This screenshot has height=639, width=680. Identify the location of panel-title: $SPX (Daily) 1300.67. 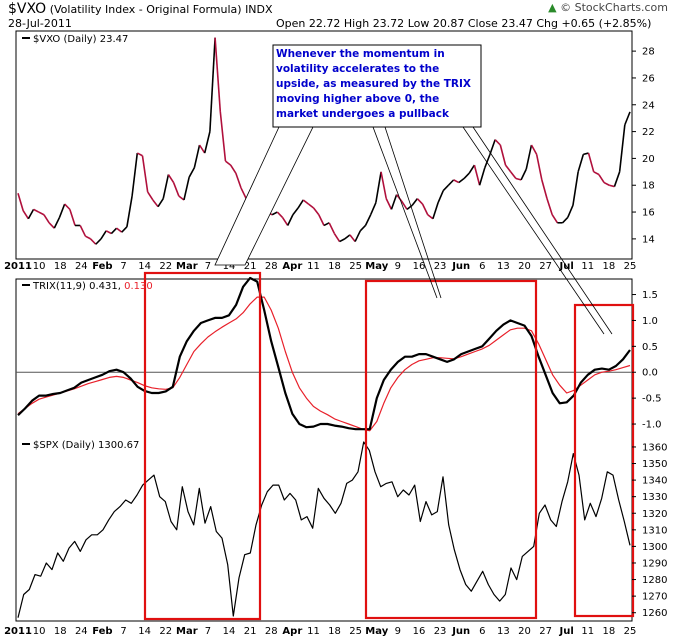
(86, 445).